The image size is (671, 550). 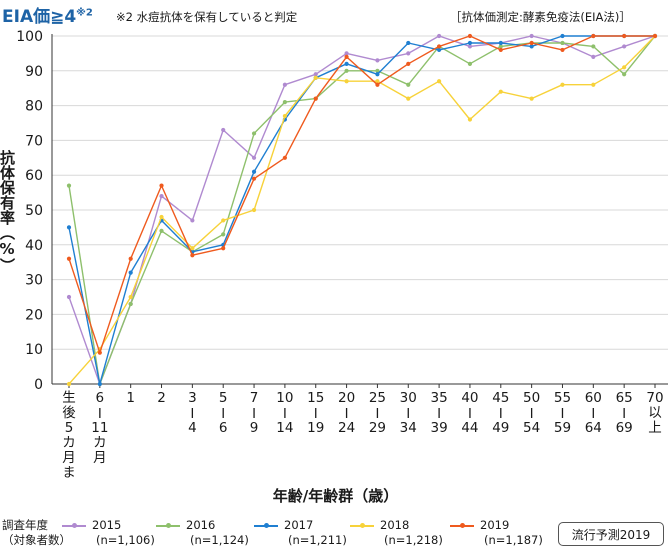 What do you see at coordinates (192, 398) in the screenshot?
I see `x-tick-label: 3` at bounding box center [192, 398].